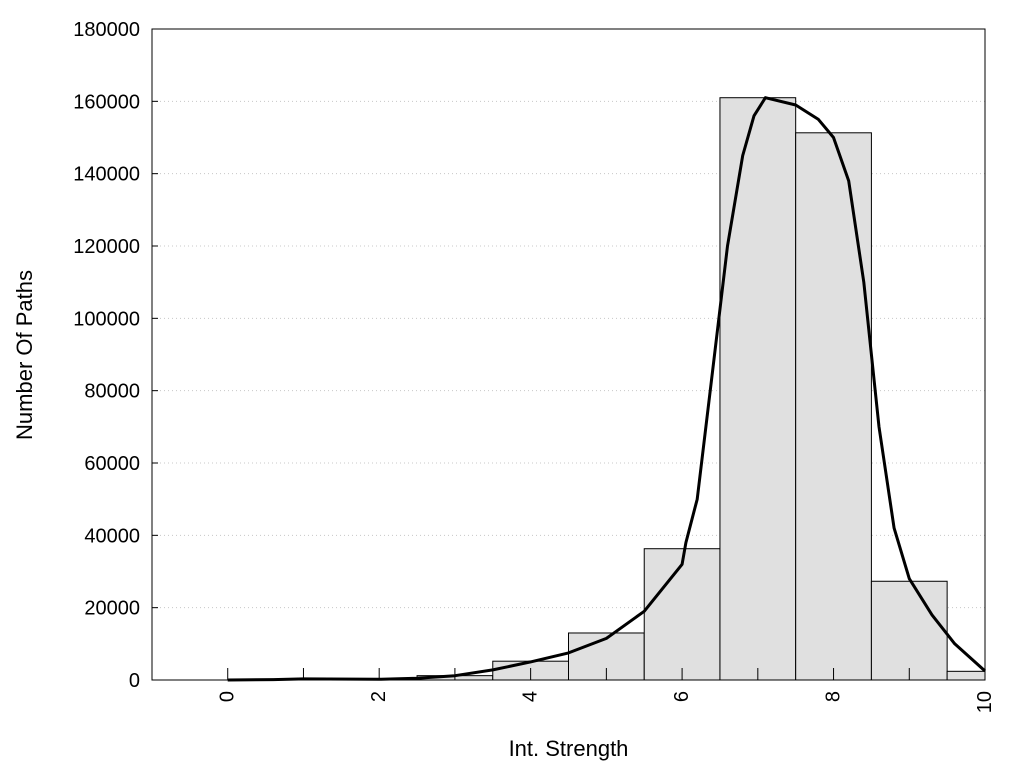  Describe the element at coordinates (106, 30) in the screenshot. I see `y-tick-label: 180000` at that location.